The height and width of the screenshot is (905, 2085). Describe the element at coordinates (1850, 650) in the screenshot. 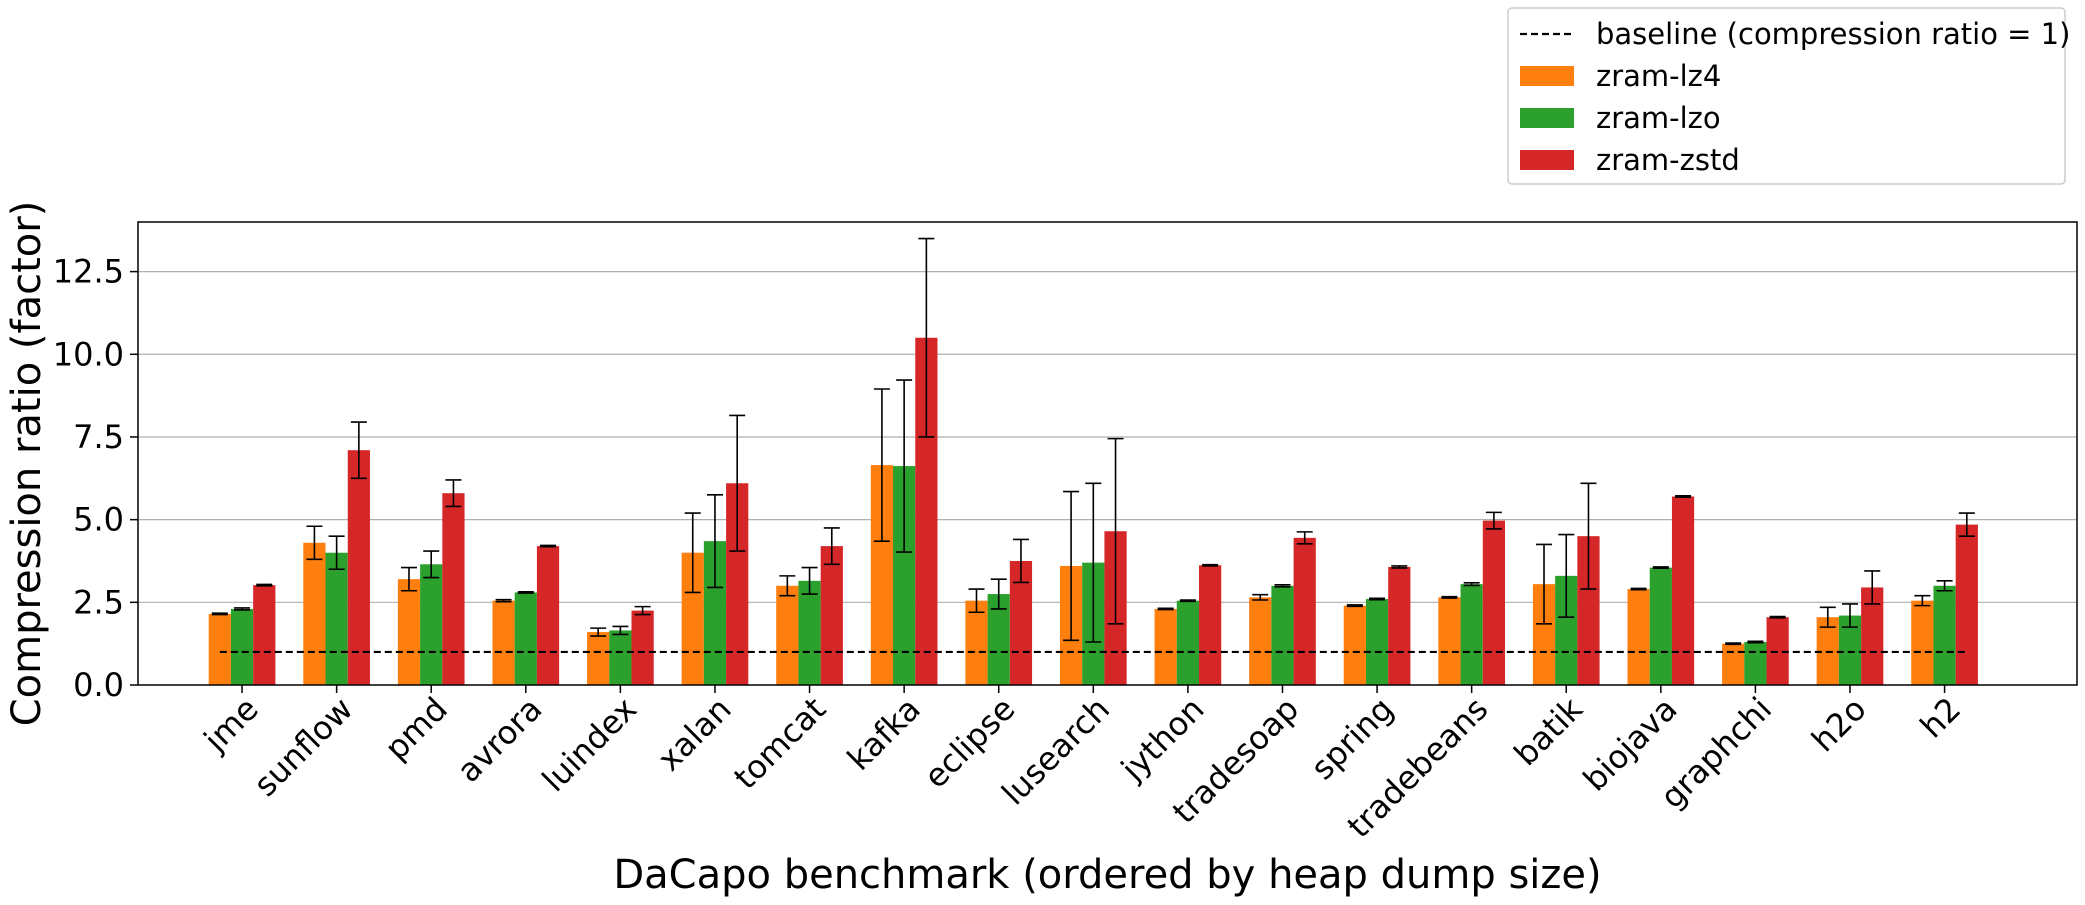

I see `bar-zram-lzo-h2o` at that location.